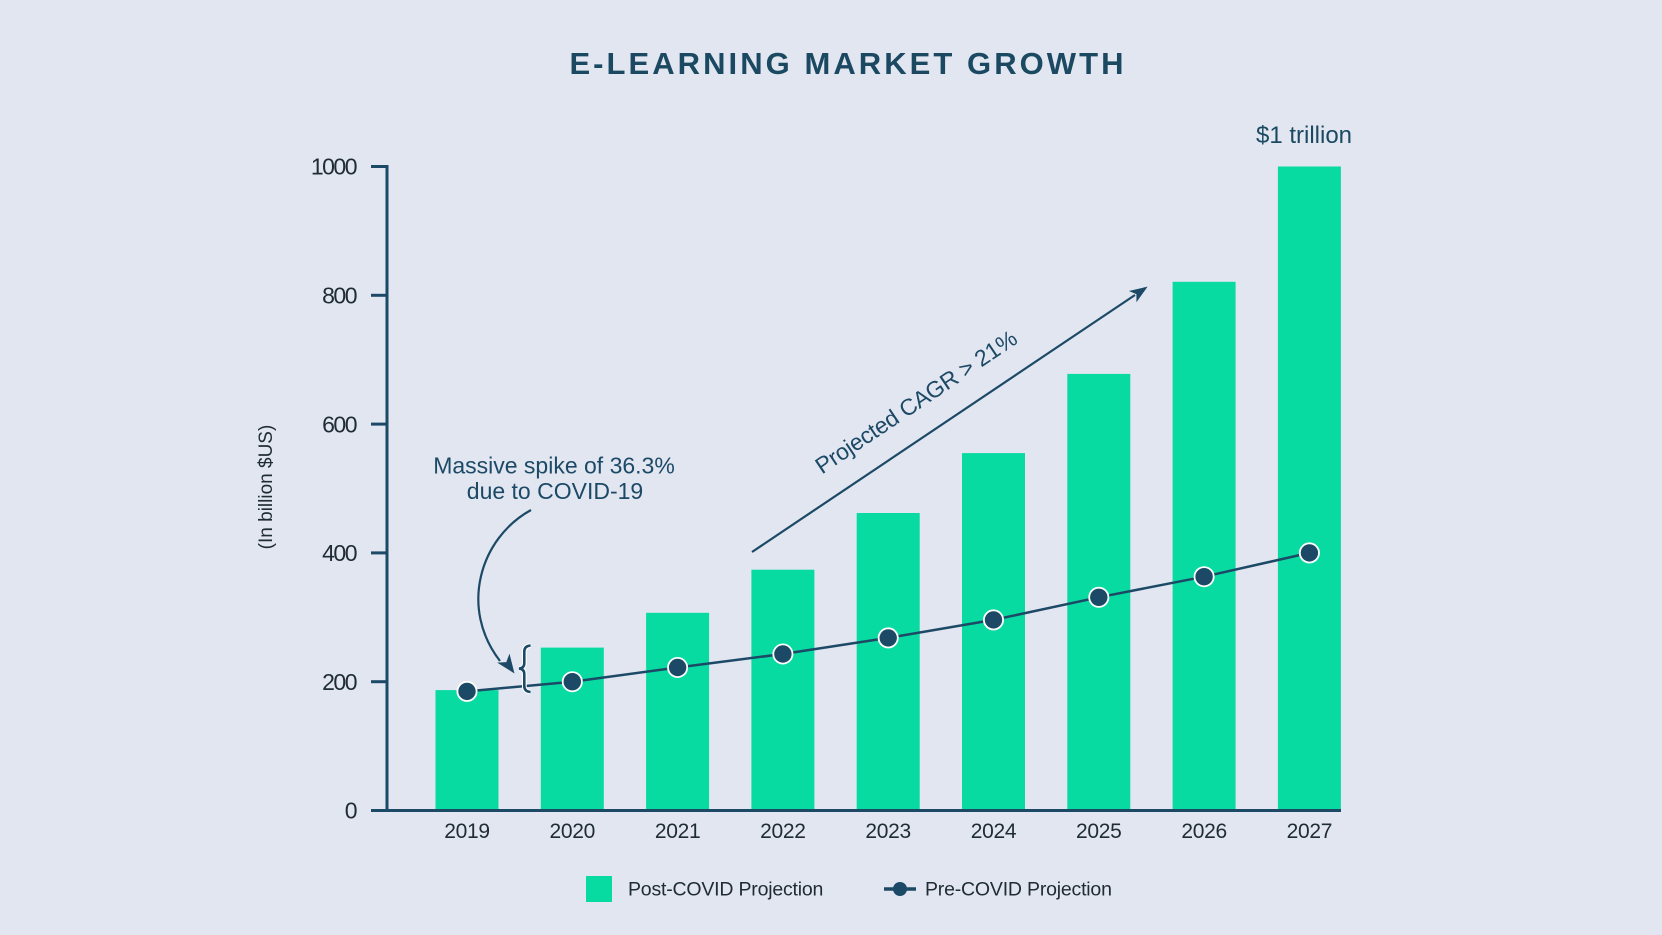 The width and height of the screenshot is (1662, 935). Describe the element at coordinates (339, 424) in the screenshot. I see `svg-text: 600` at that location.